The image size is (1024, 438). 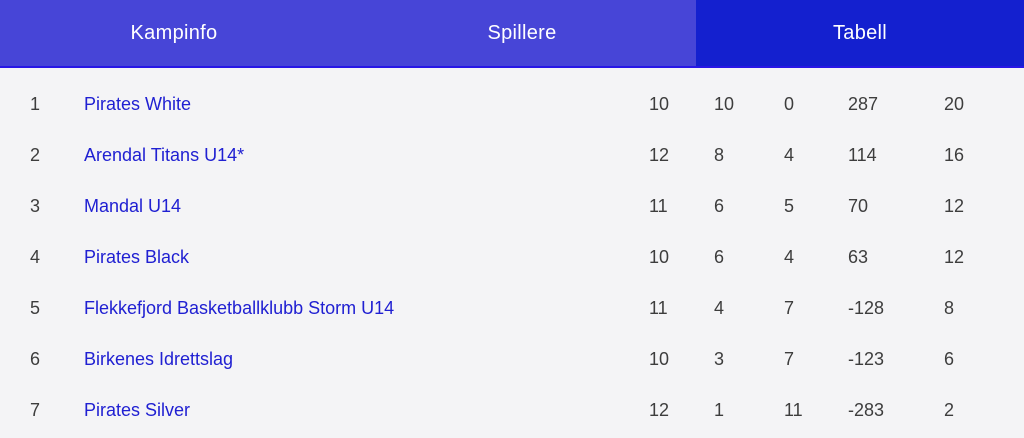 What do you see at coordinates (866, 359) in the screenshot?
I see `stat-diff: -123` at bounding box center [866, 359].